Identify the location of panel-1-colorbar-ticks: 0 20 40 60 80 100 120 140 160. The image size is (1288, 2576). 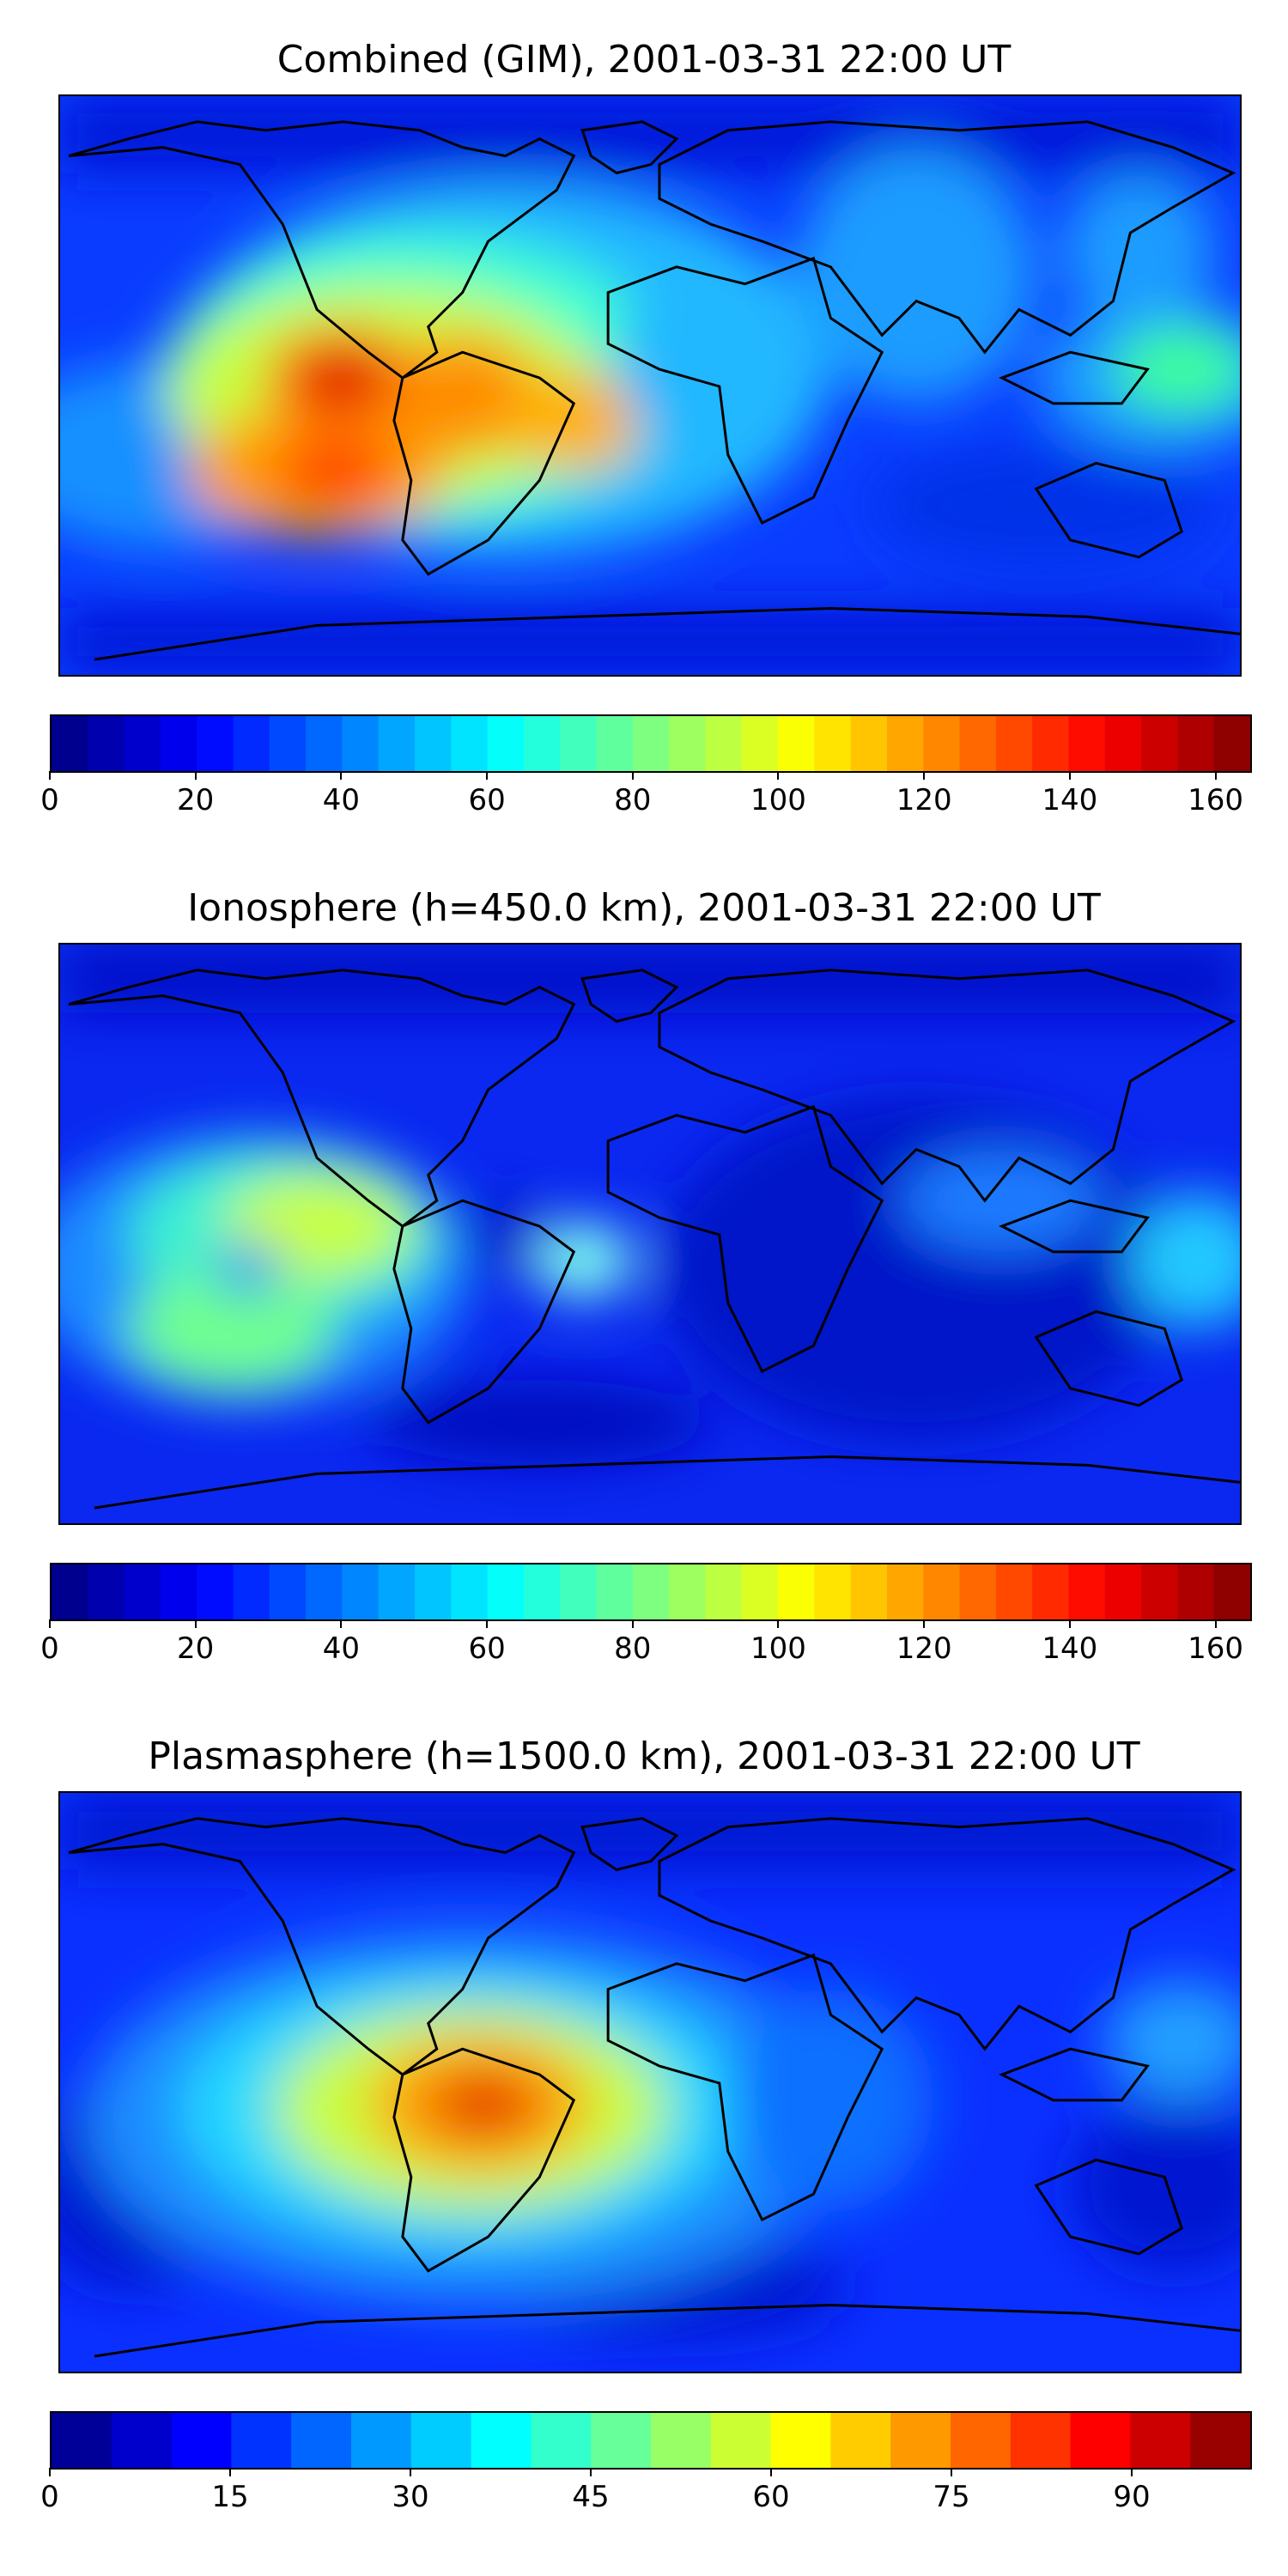
(646, 794).